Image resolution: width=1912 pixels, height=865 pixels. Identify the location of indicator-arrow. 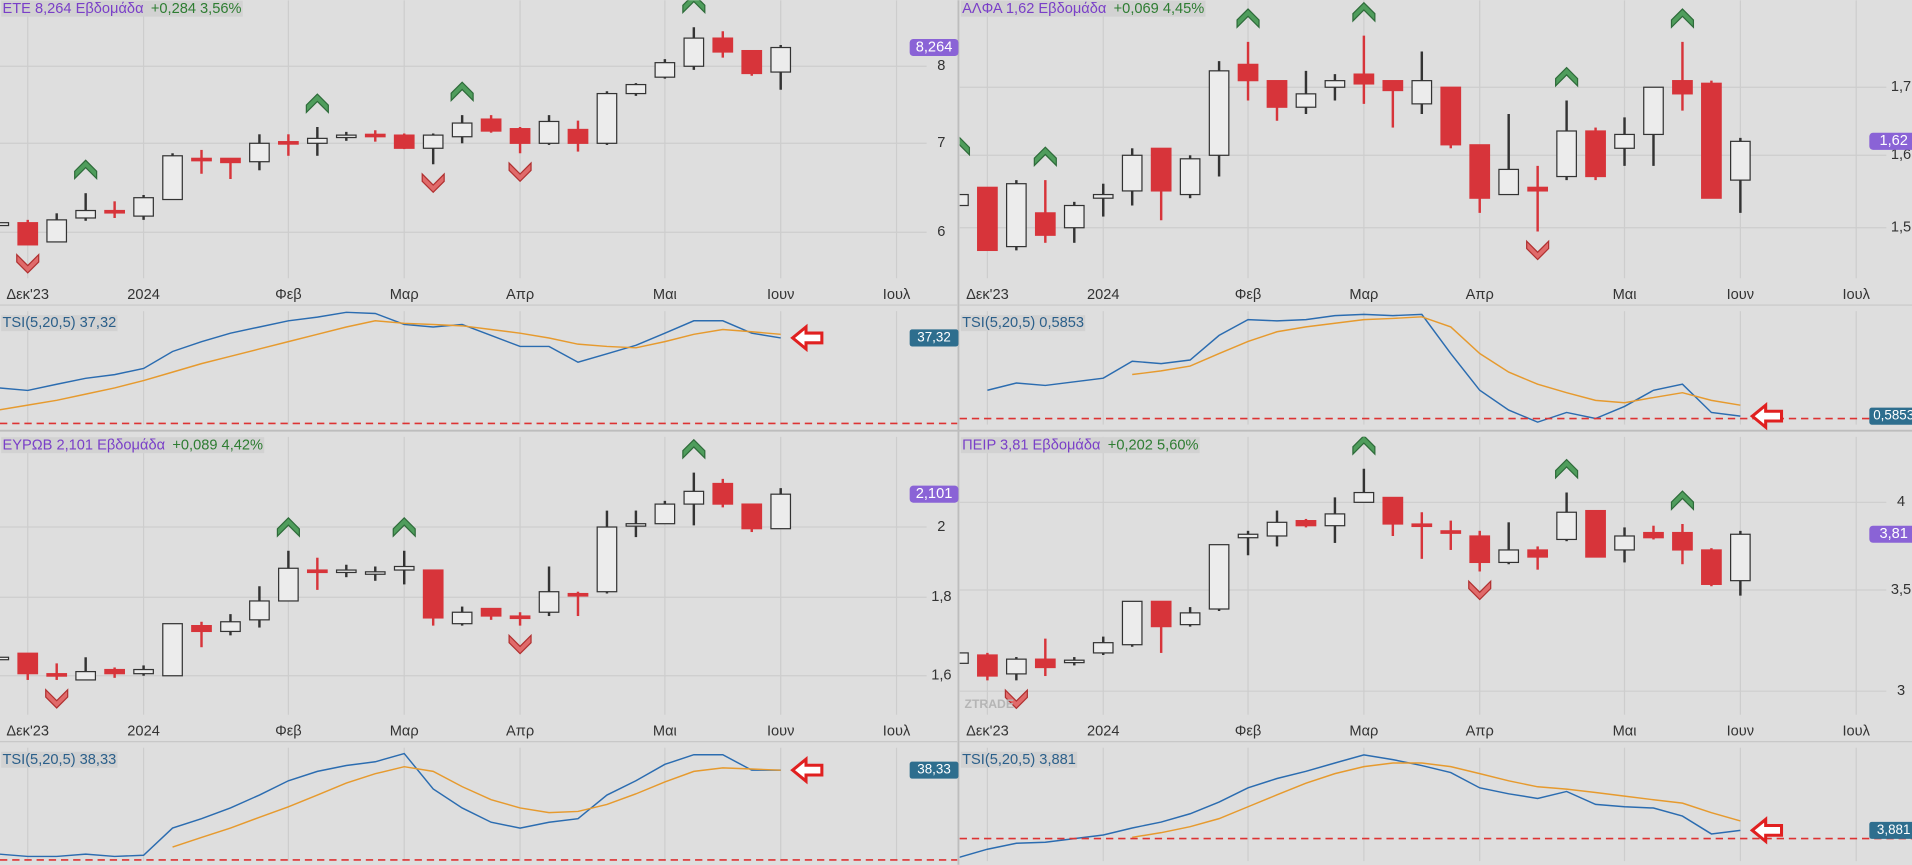
(807, 338).